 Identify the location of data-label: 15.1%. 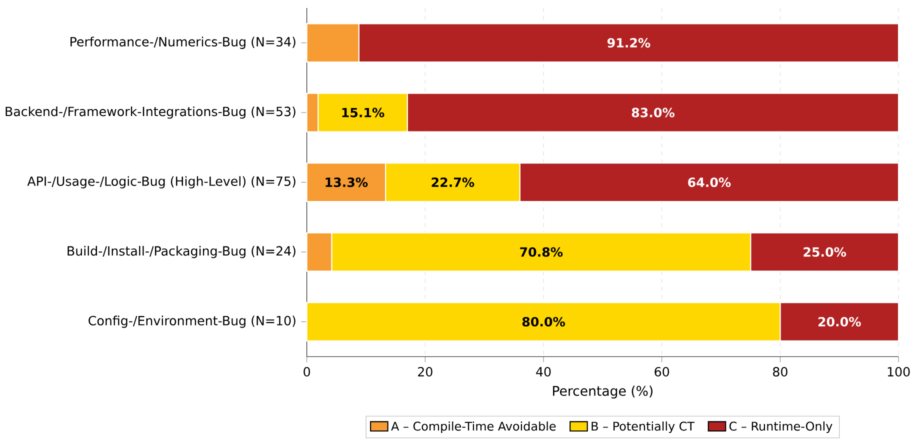
(363, 113).